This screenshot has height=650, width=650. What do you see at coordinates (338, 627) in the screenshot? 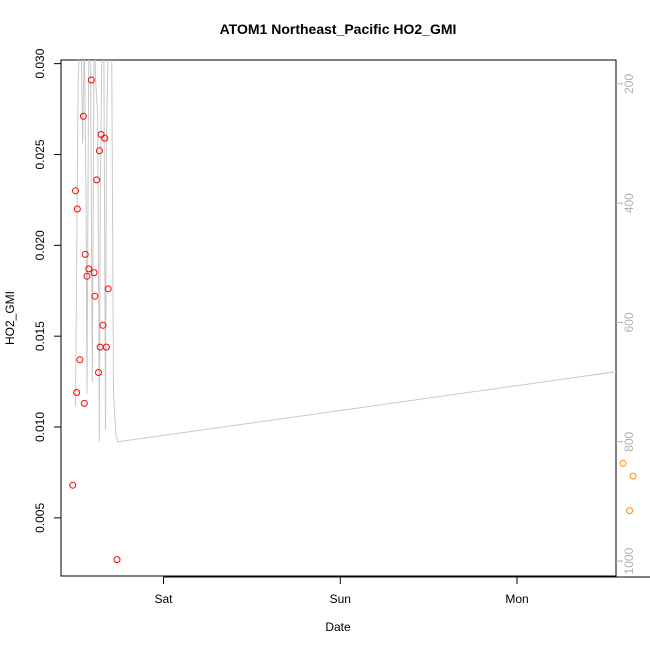
I see `x-axis-label: Date` at bounding box center [338, 627].